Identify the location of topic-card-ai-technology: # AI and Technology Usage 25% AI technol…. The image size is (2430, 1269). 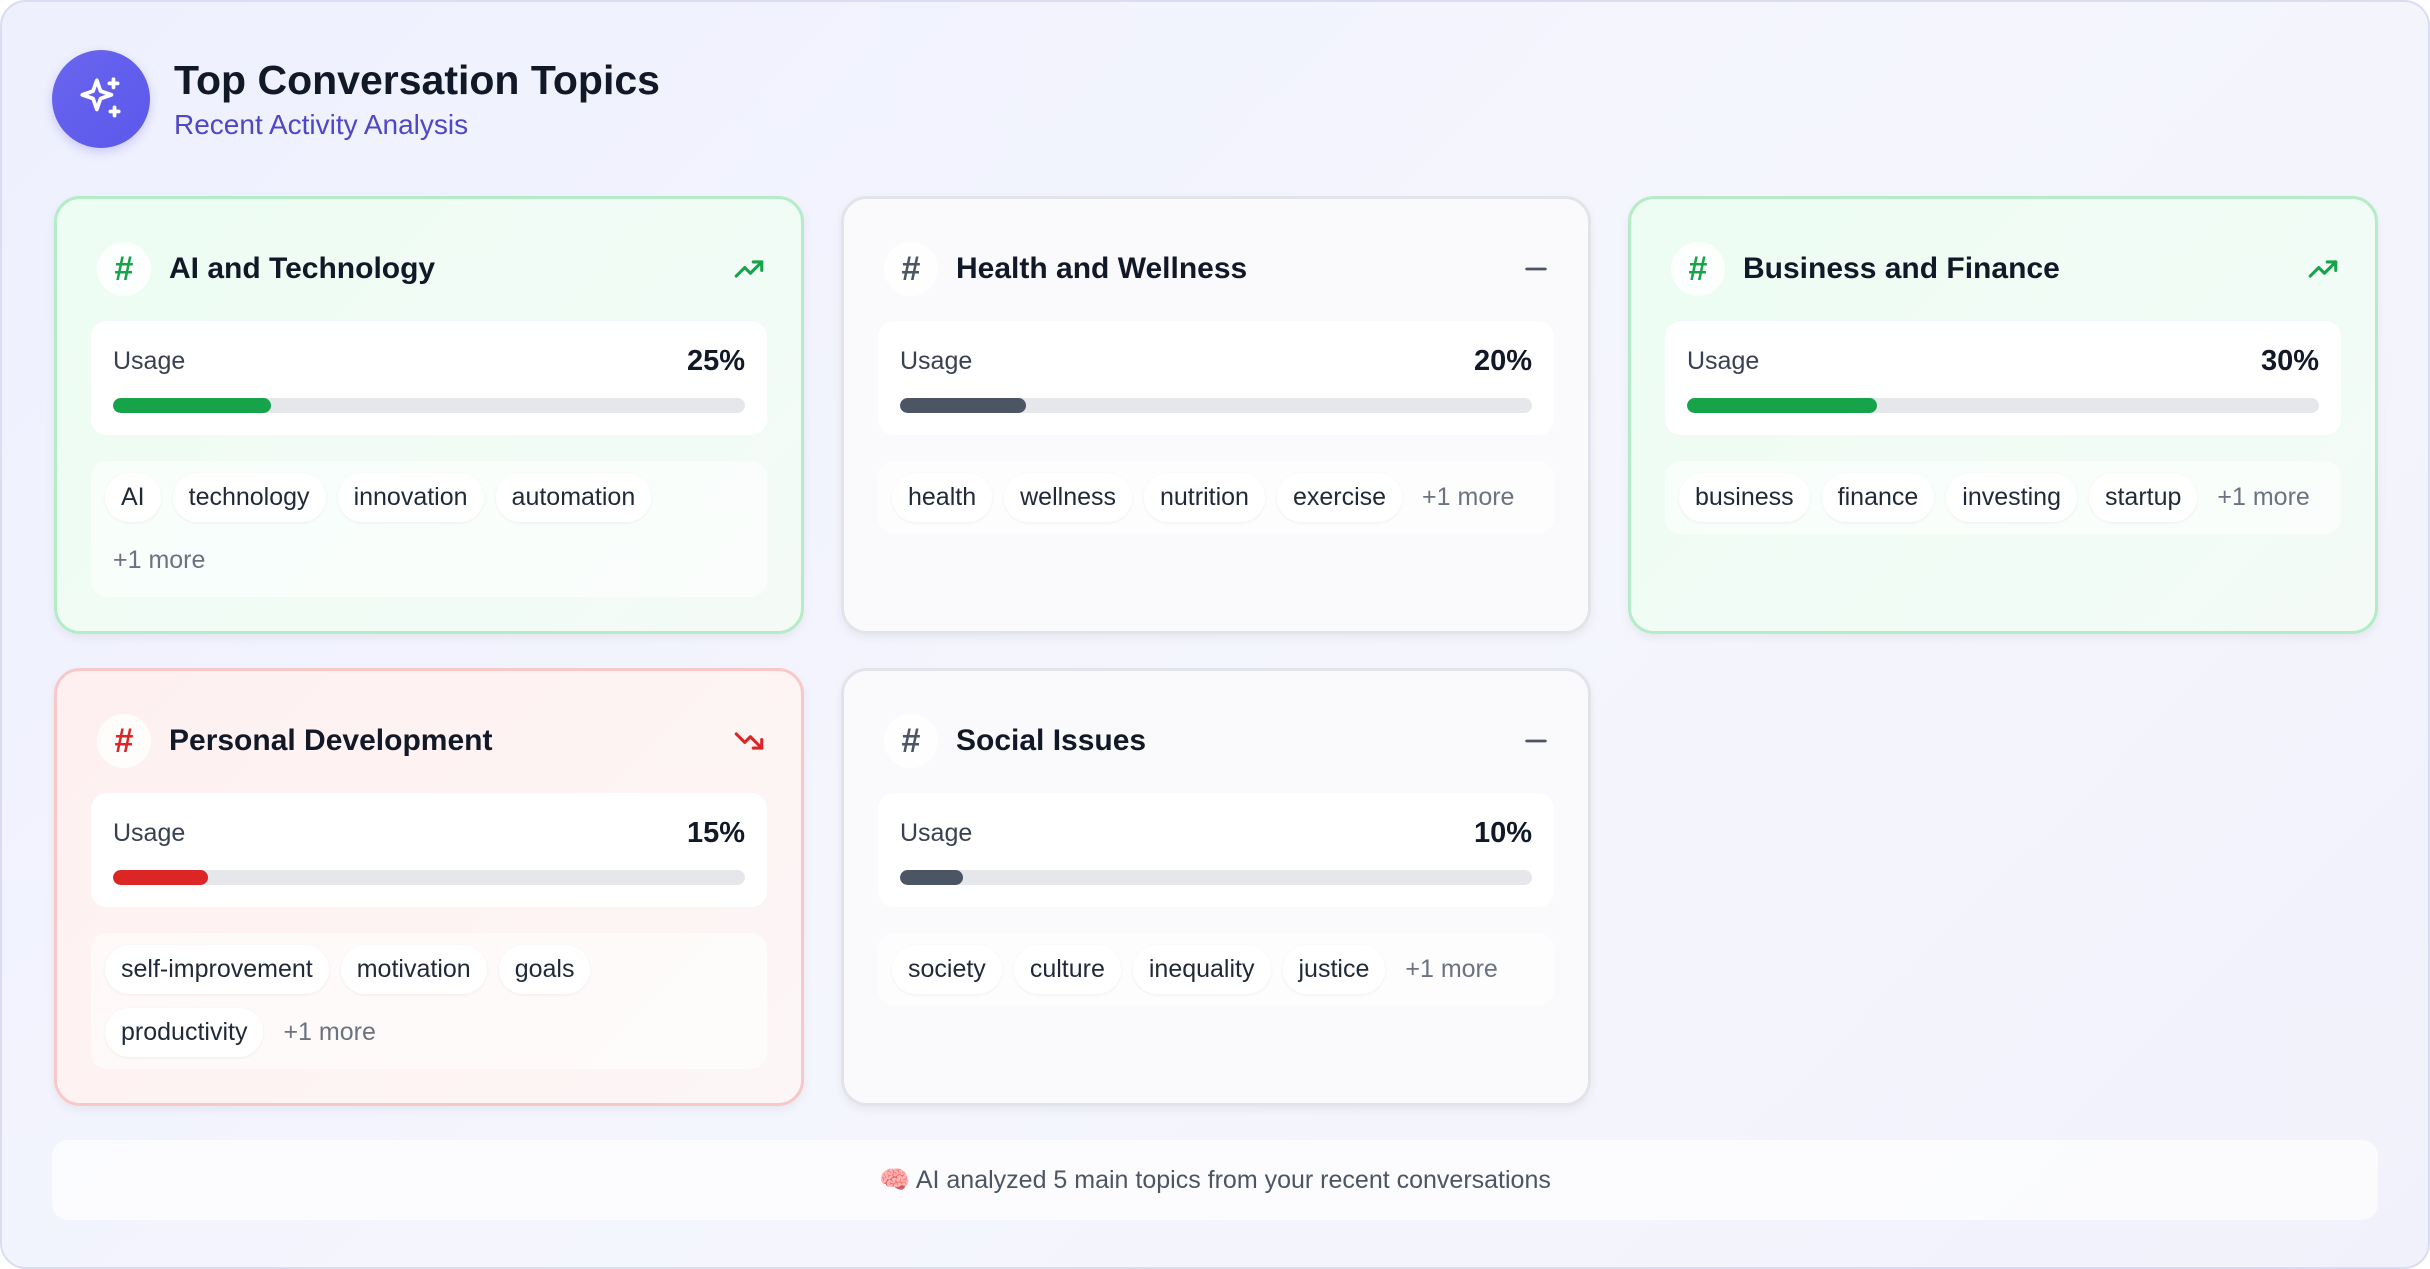
(429, 415).